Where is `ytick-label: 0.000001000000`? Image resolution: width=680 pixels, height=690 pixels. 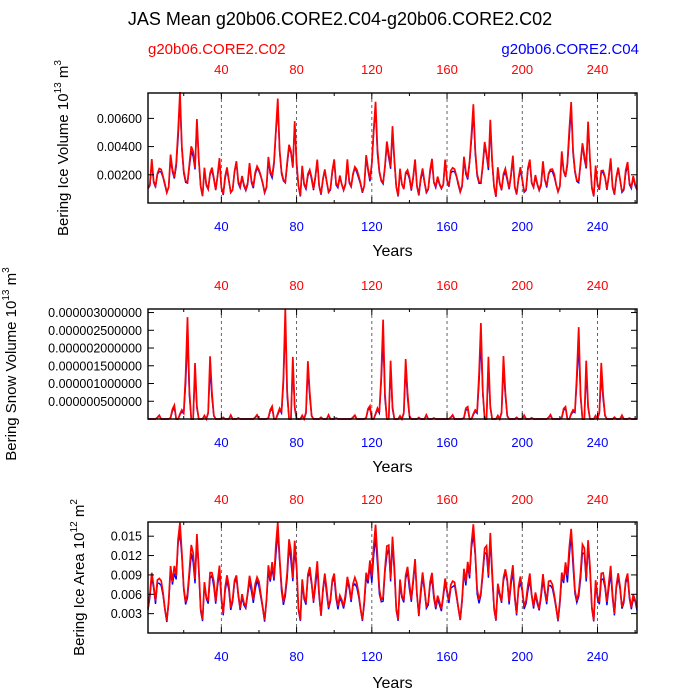
ytick-label: 0.000001000000 is located at coordinates (95, 384).